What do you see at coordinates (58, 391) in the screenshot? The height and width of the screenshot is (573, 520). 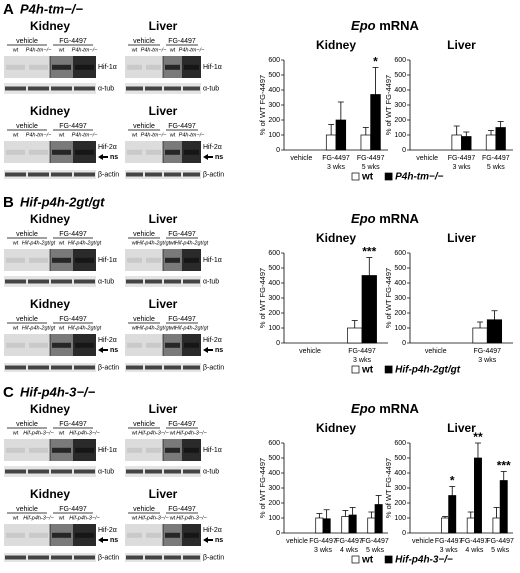 I see `panel-title: Hif-p4h-3−/−` at bounding box center [58, 391].